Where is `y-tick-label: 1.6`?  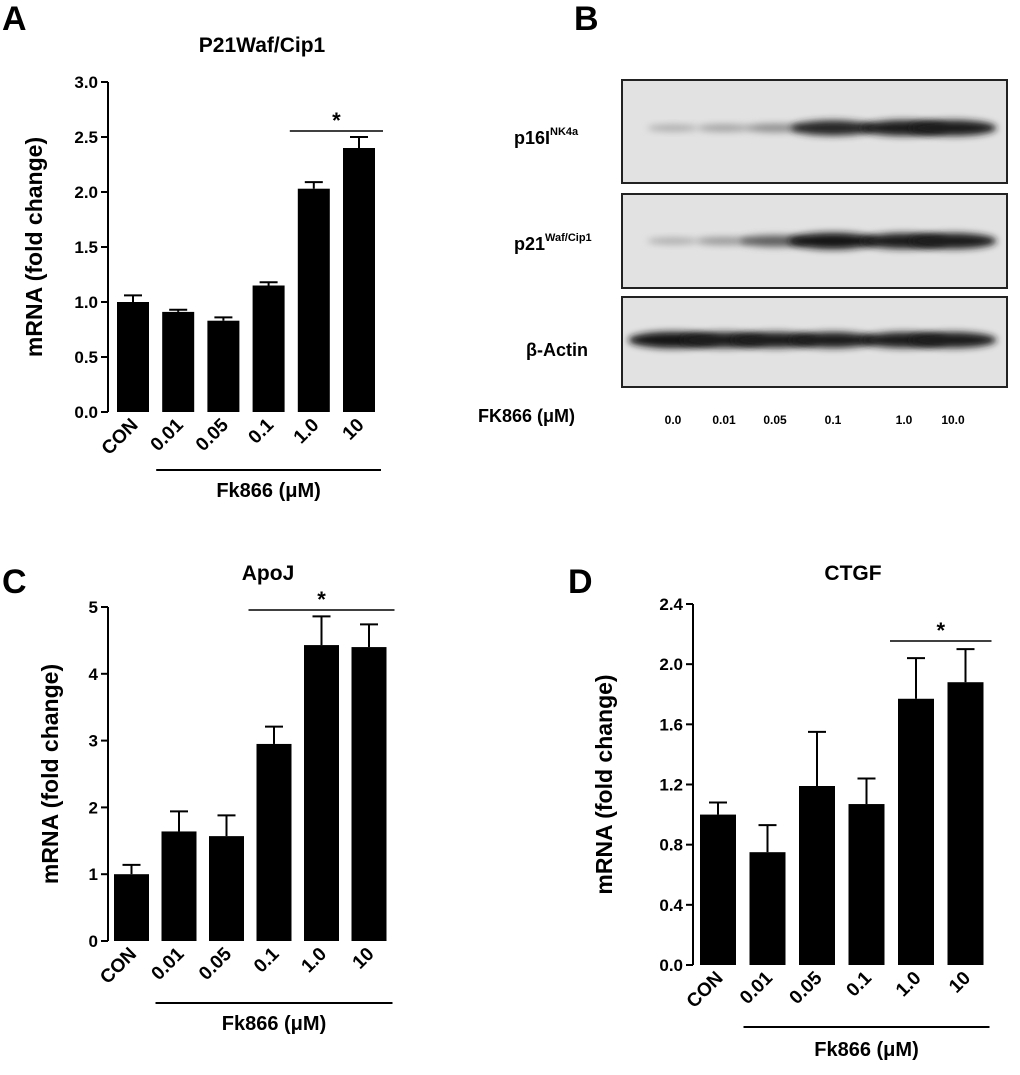 y-tick-label: 1.6 is located at coordinates (671, 724).